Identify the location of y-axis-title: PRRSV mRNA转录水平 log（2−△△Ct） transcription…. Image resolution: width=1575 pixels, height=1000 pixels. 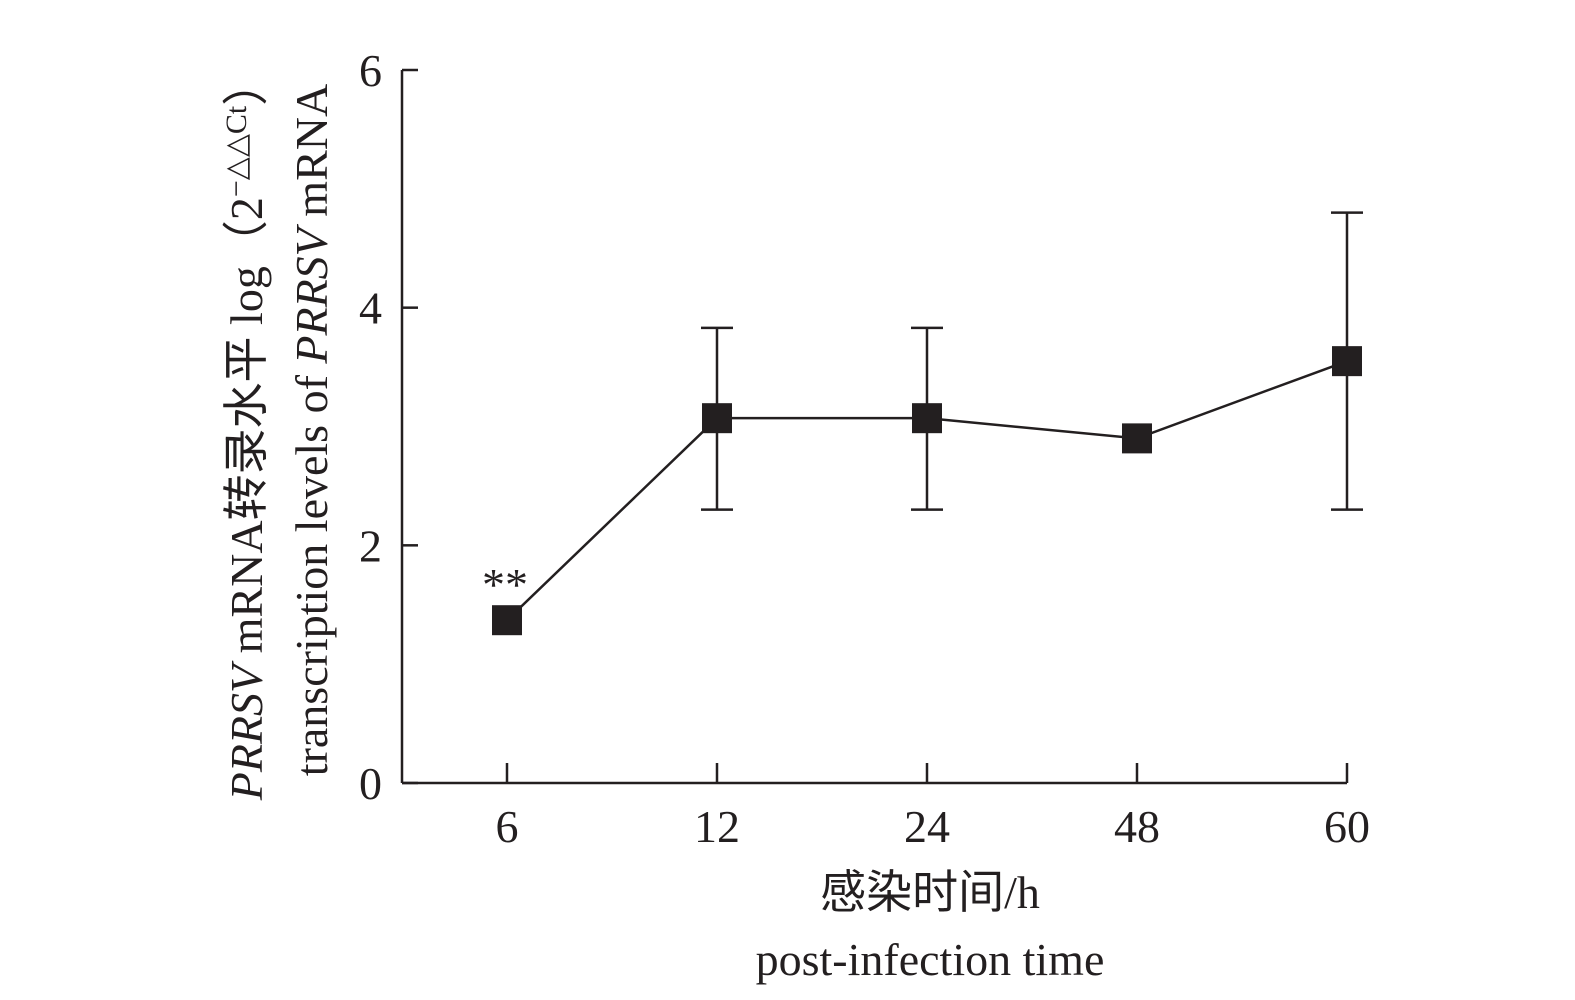
(279, 431).